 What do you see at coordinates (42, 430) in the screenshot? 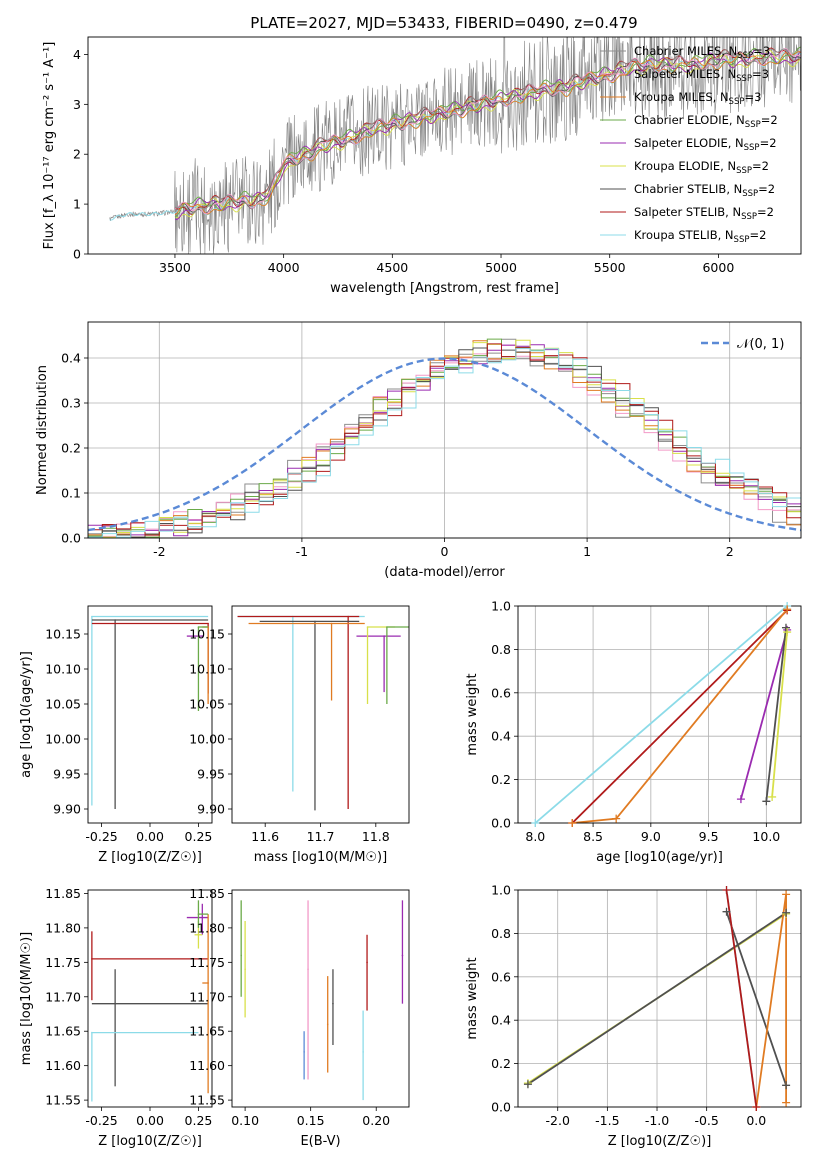
I see `y-axis-label: Normed distribution` at bounding box center [42, 430].